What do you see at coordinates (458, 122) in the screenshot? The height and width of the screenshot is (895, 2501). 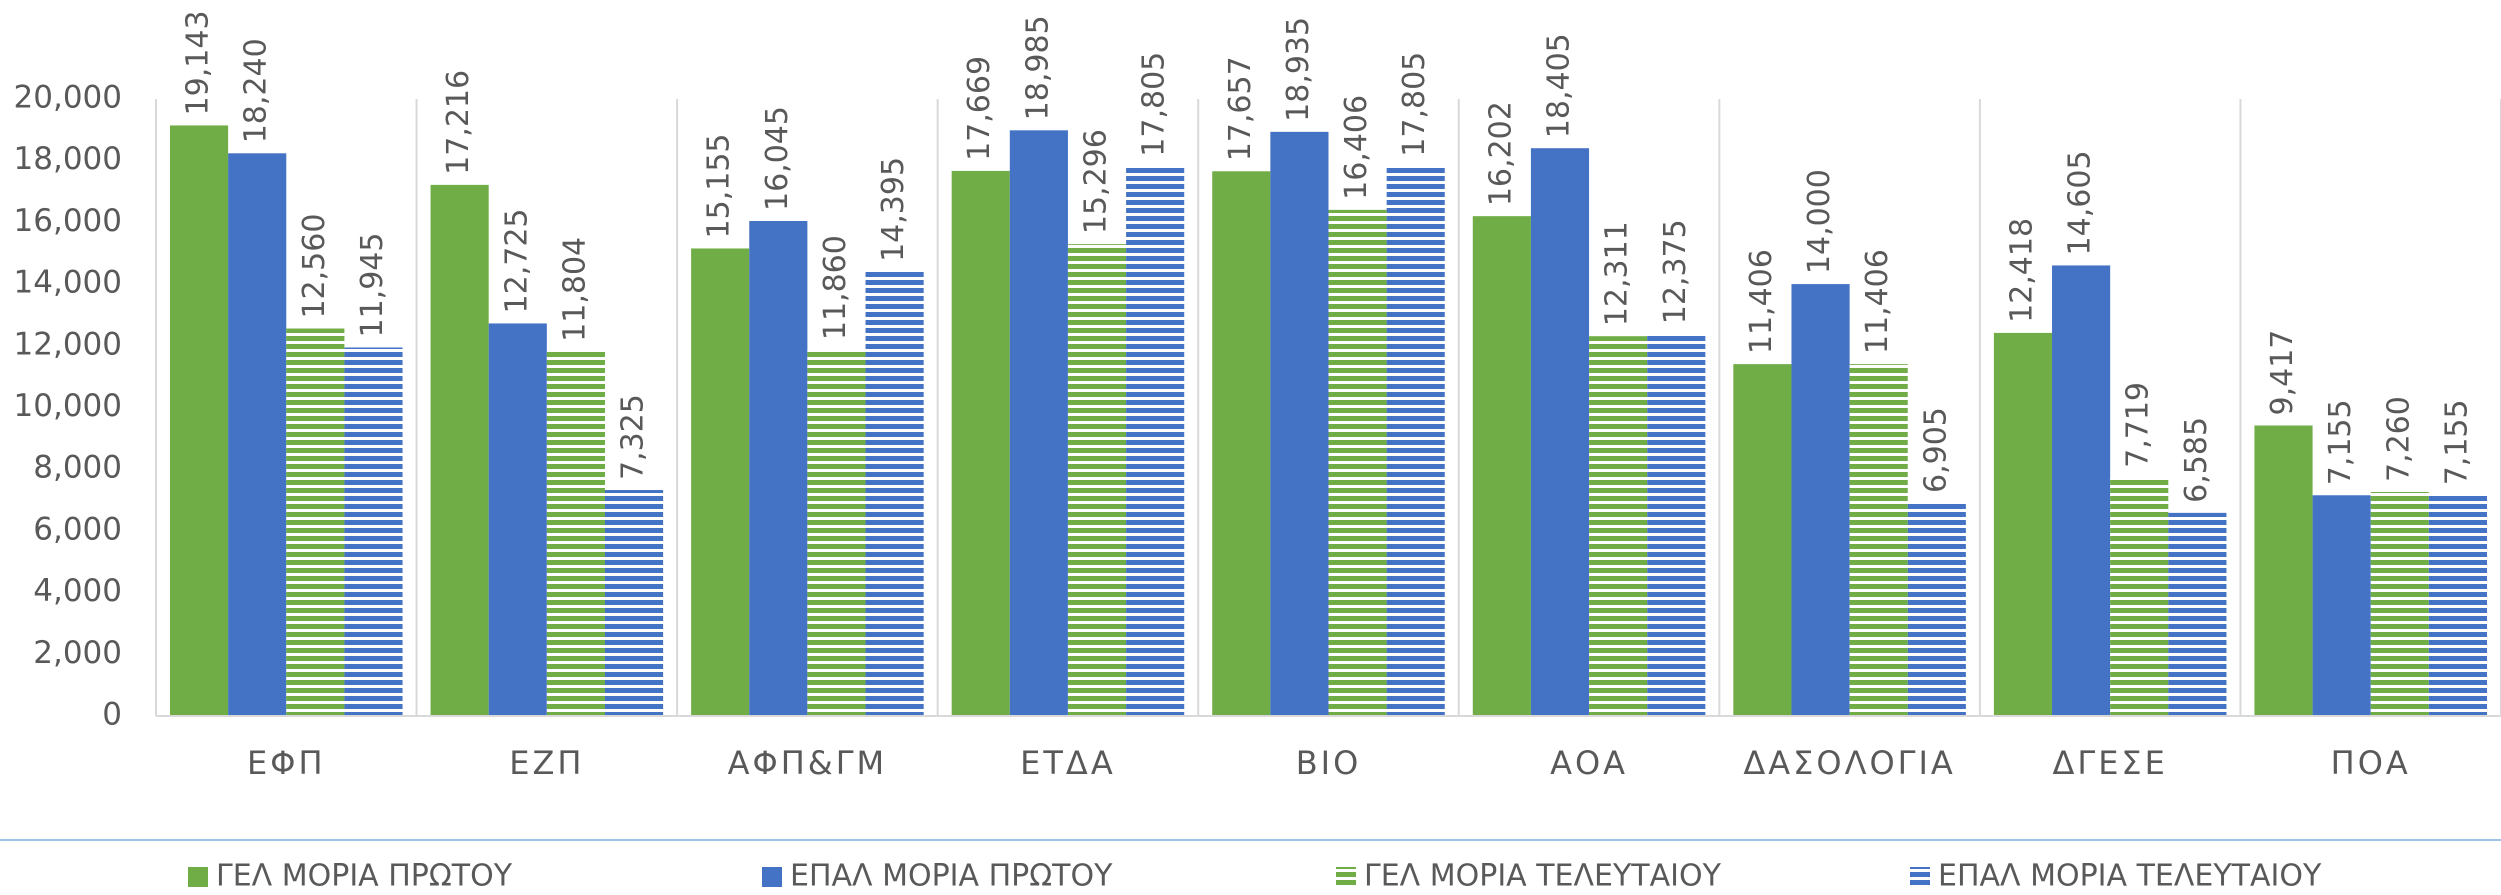 I see `value-label: 17,216` at bounding box center [458, 122].